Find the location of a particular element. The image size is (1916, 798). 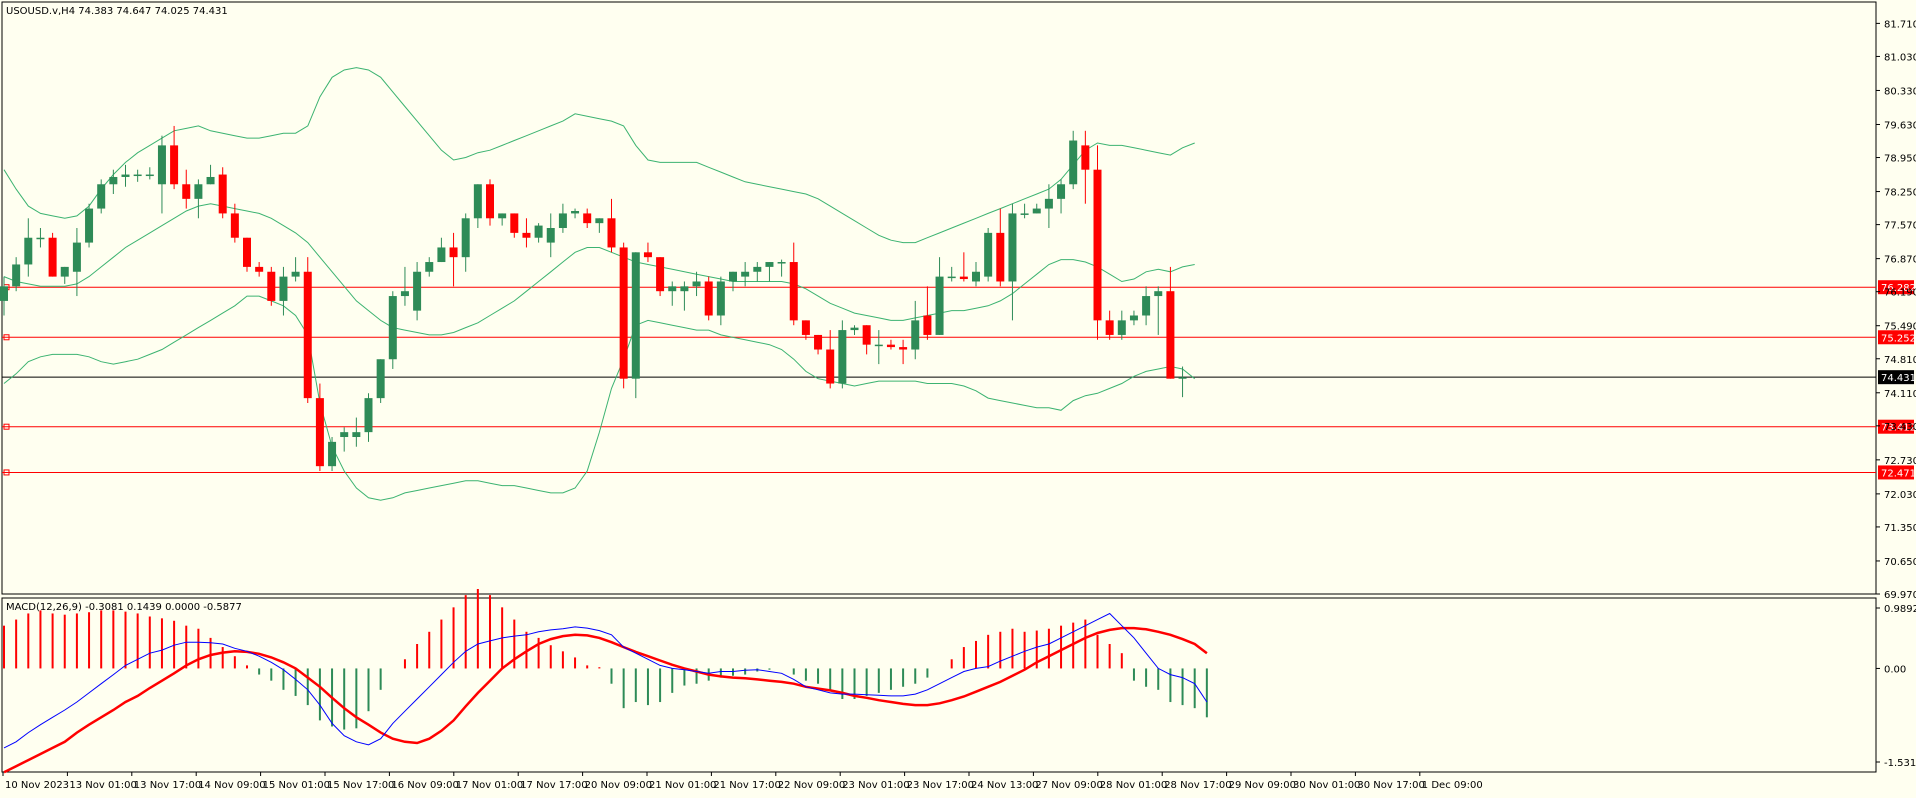

macd-tick-label: -1.5312 is located at coordinates (1900, 763).